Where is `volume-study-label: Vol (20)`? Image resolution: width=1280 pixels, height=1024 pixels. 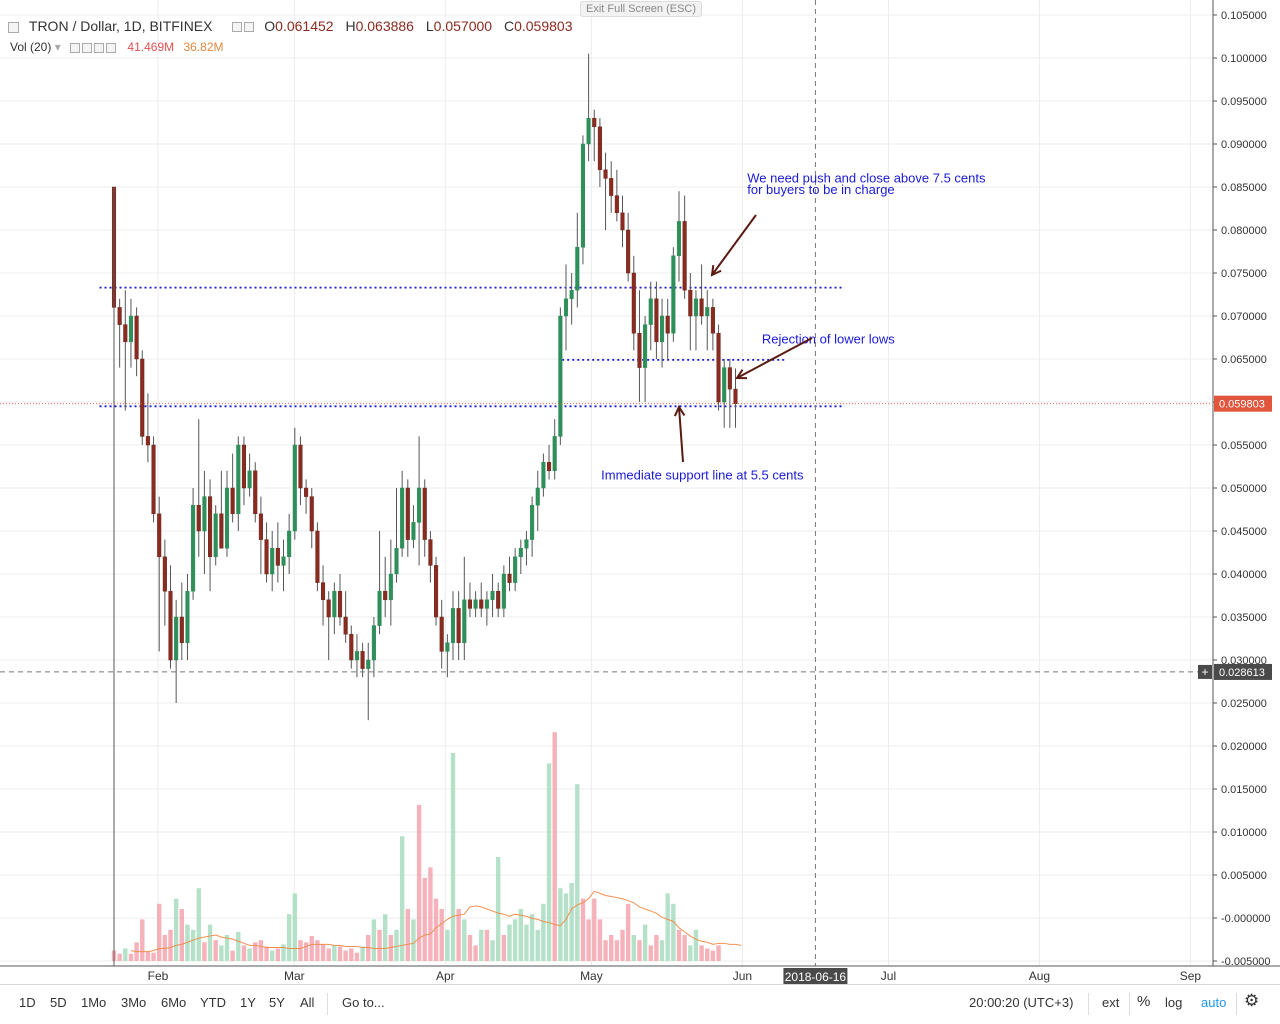 volume-study-label: Vol (20) is located at coordinates (31, 47).